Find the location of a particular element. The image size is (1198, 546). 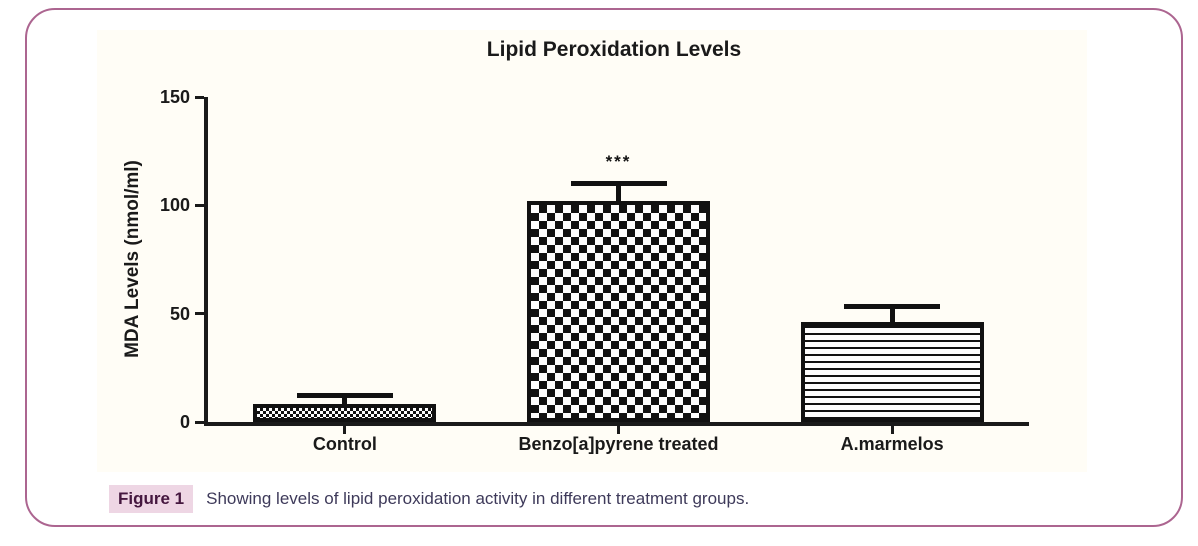

y-axis-tick-label: 150 is located at coordinates (174, 97).